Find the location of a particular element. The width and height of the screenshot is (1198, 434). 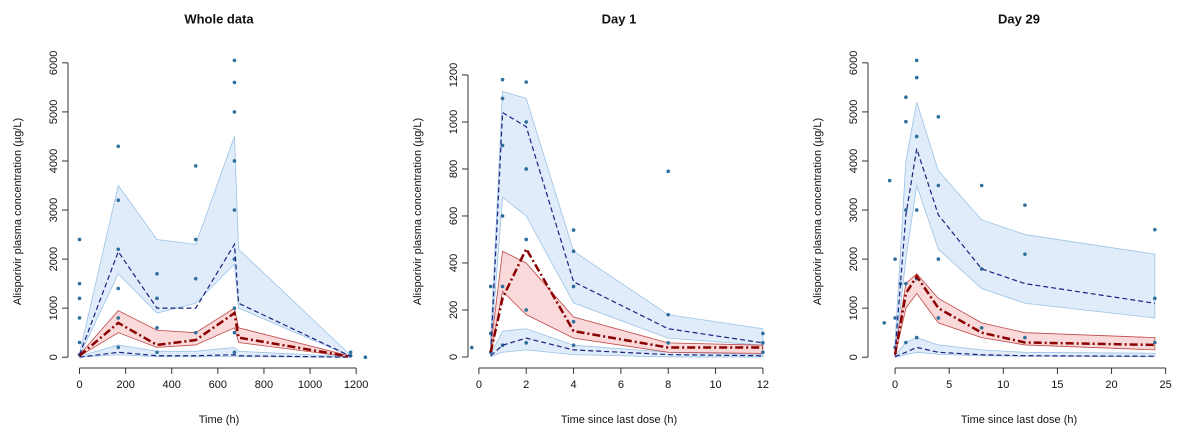

x-tick-label: 5 is located at coordinates (949, 385).